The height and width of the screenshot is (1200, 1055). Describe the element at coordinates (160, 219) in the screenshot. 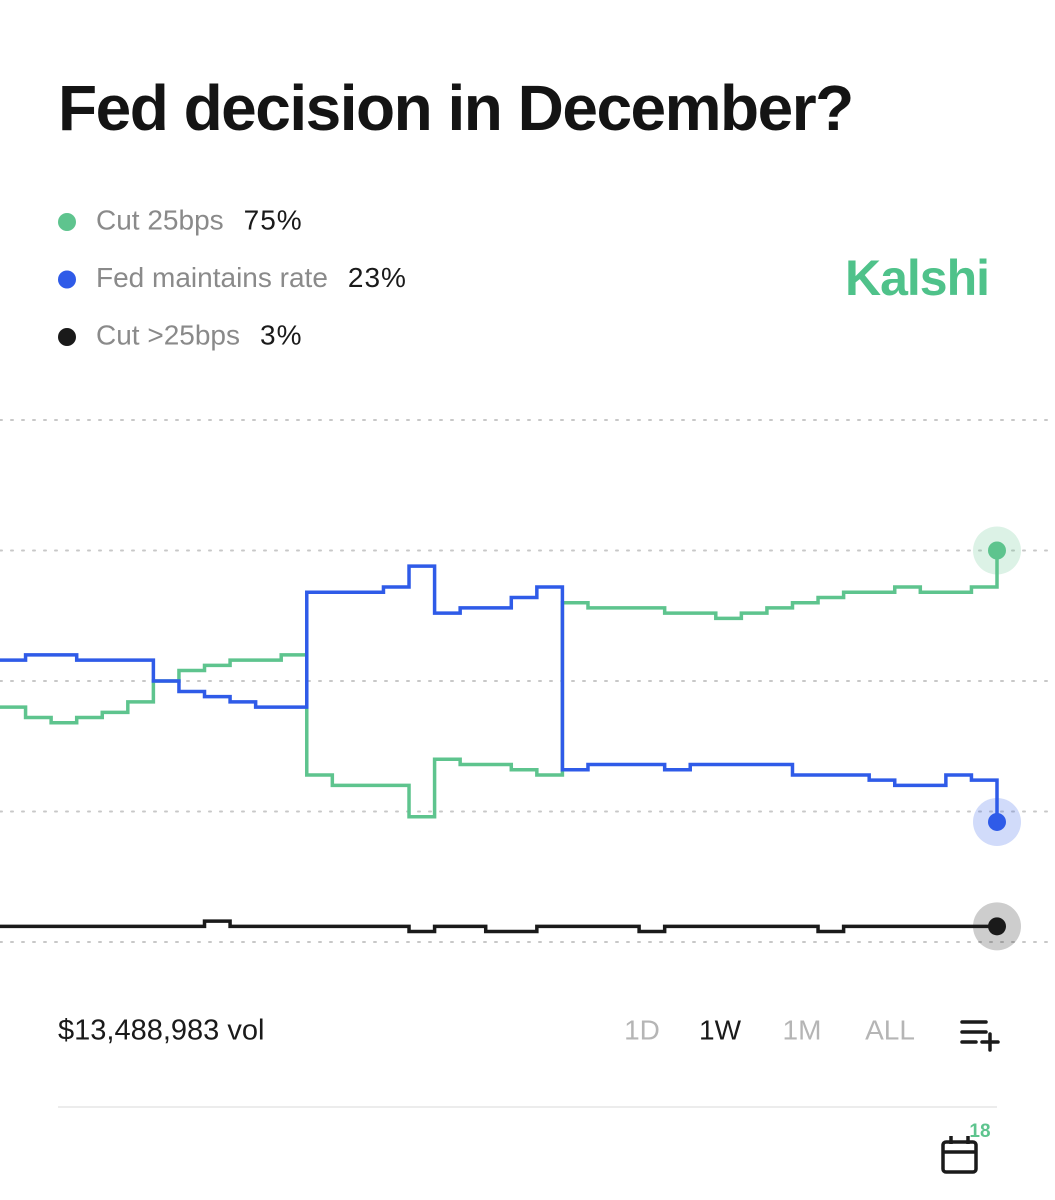

I see `legend-label: Cut 25bps` at that location.